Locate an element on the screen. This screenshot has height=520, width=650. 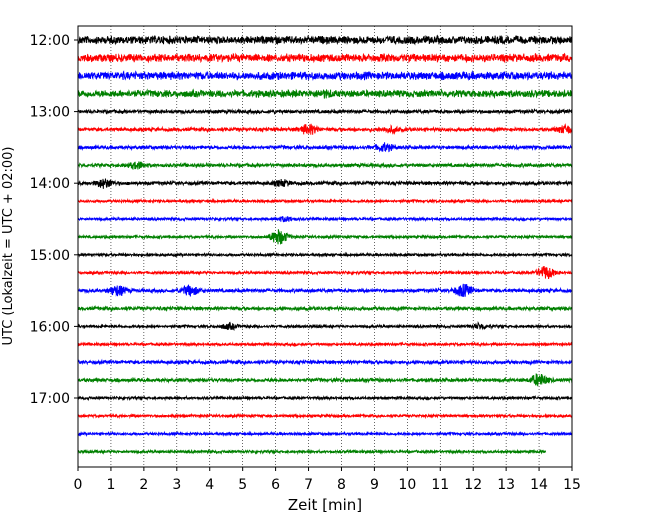
y-tick-label: 12:00 is located at coordinates (50, 41).